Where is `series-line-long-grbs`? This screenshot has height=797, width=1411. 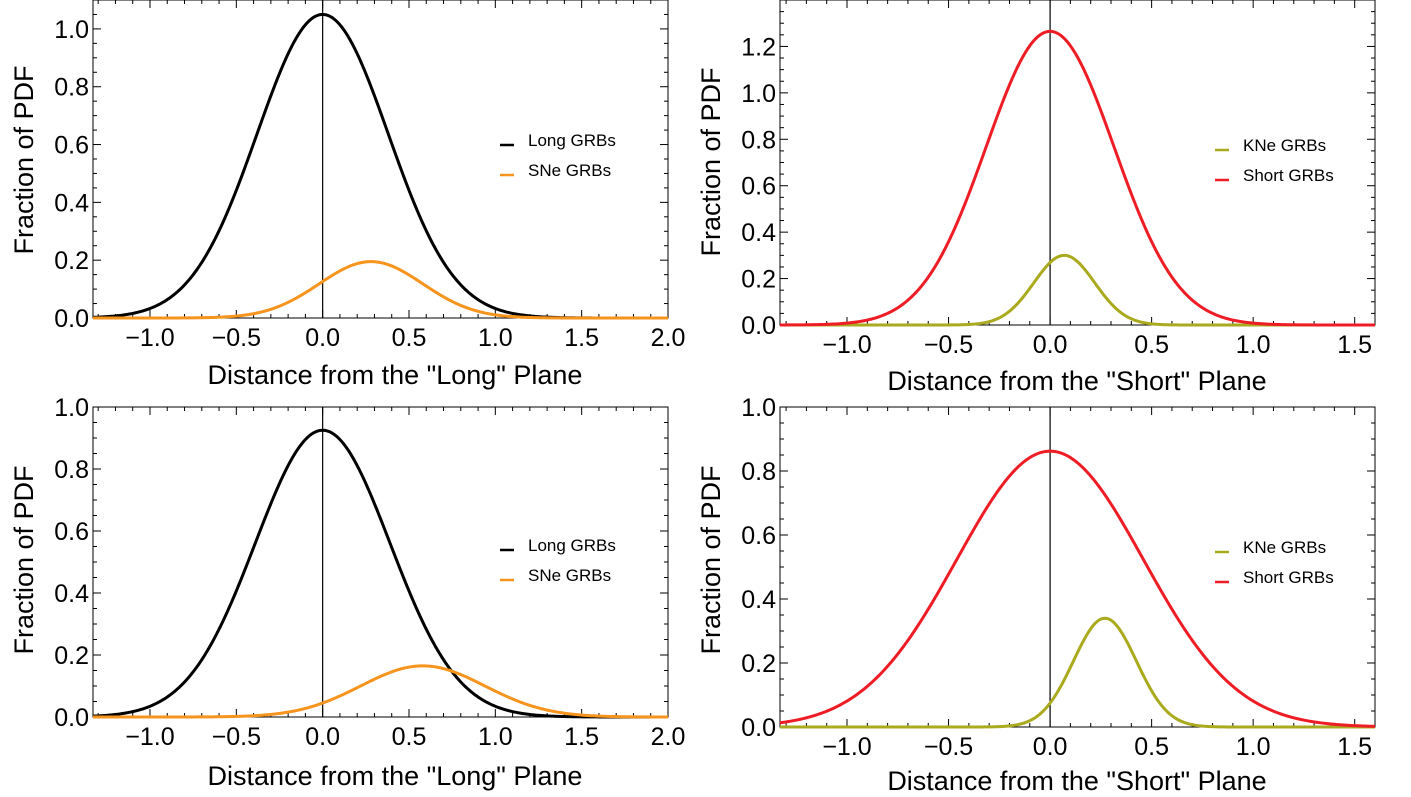
series-line-long-grbs is located at coordinates (380, 573).